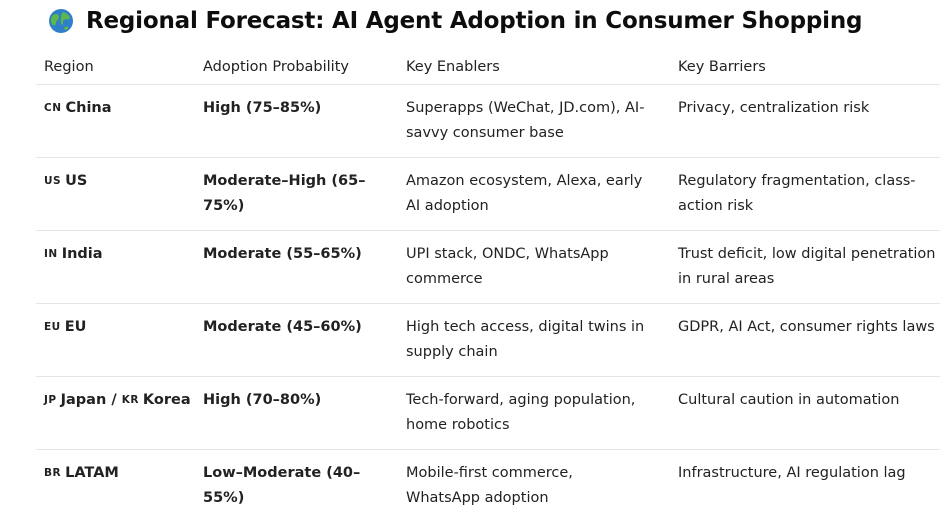 This screenshot has width=940, height=522. I want to click on region-cell: JP Japan / KR Korea, so click(119, 400).